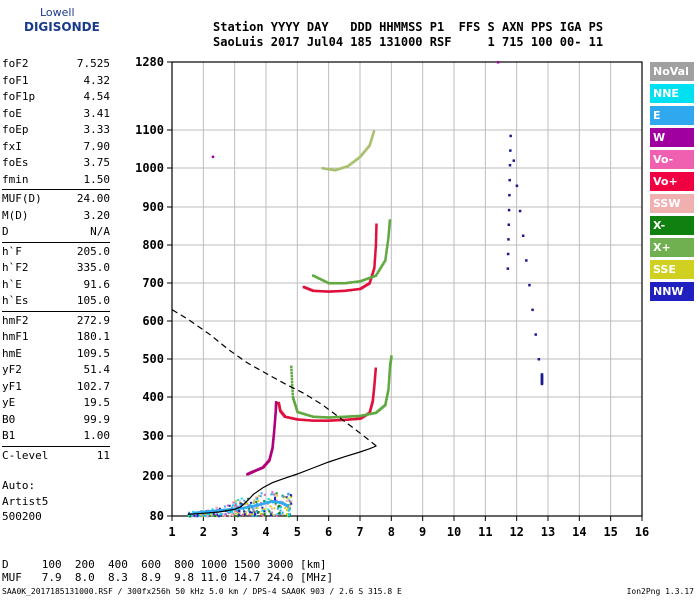  I want to click on param-separator, so click(56, 311).